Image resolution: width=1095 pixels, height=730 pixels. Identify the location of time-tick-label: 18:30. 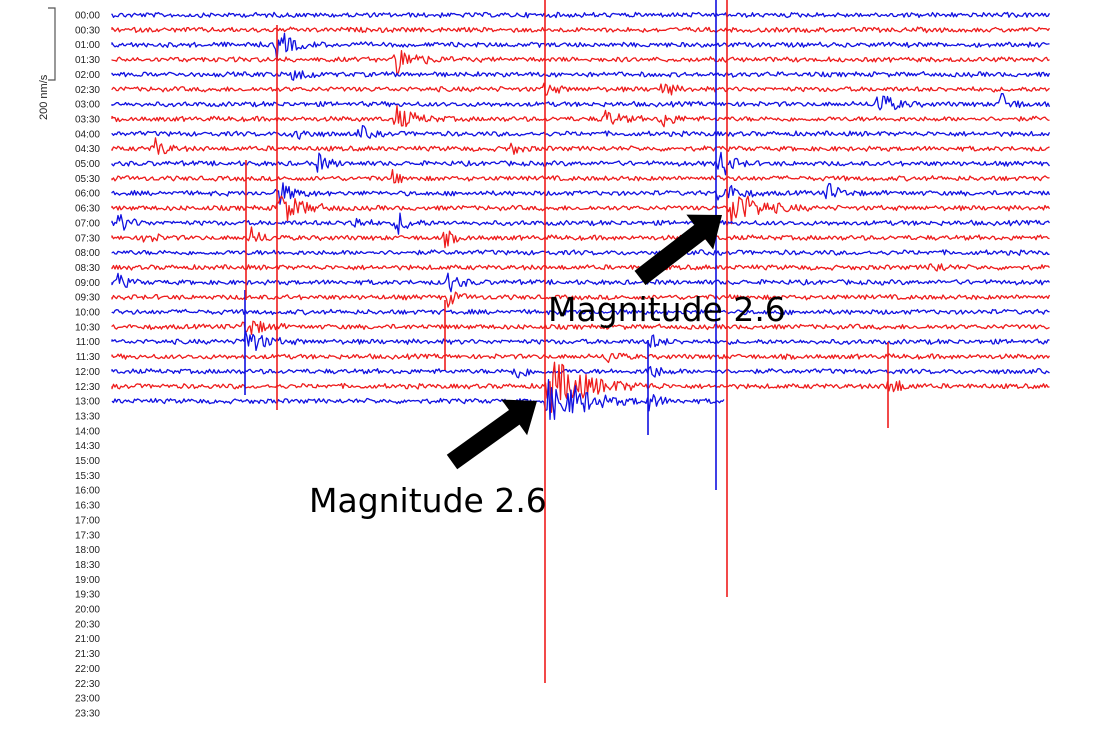
(87, 565).